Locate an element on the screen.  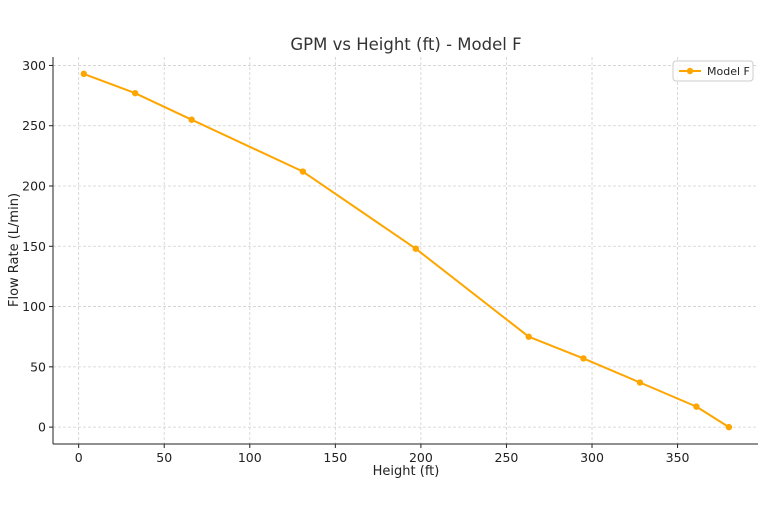
x-tick-label: 100 is located at coordinates (250, 457).